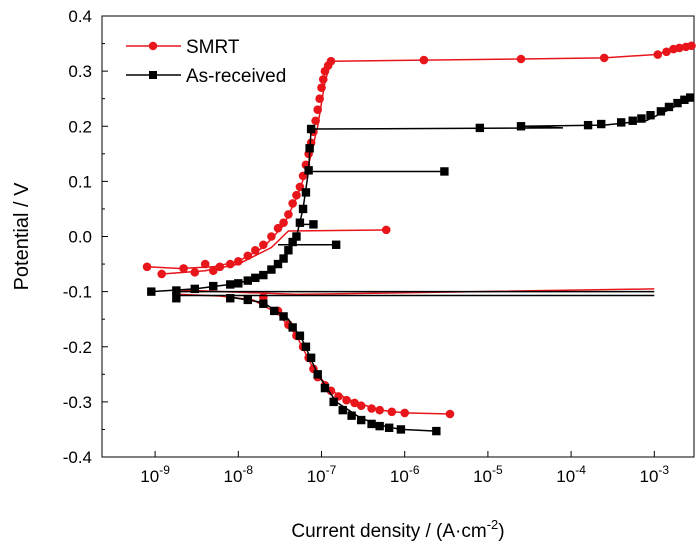 The height and width of the screenshot is (551, 700). I want to click on x-axis-label-text: Current density / (A·cm, so click(388, 531).